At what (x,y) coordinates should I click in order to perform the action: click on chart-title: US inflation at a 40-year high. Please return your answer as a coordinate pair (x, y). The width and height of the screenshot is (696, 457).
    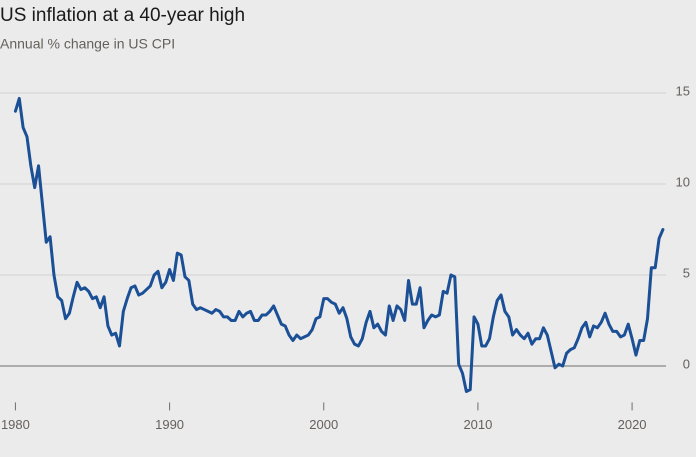
    Looking at the image, I should click on (122, 15).